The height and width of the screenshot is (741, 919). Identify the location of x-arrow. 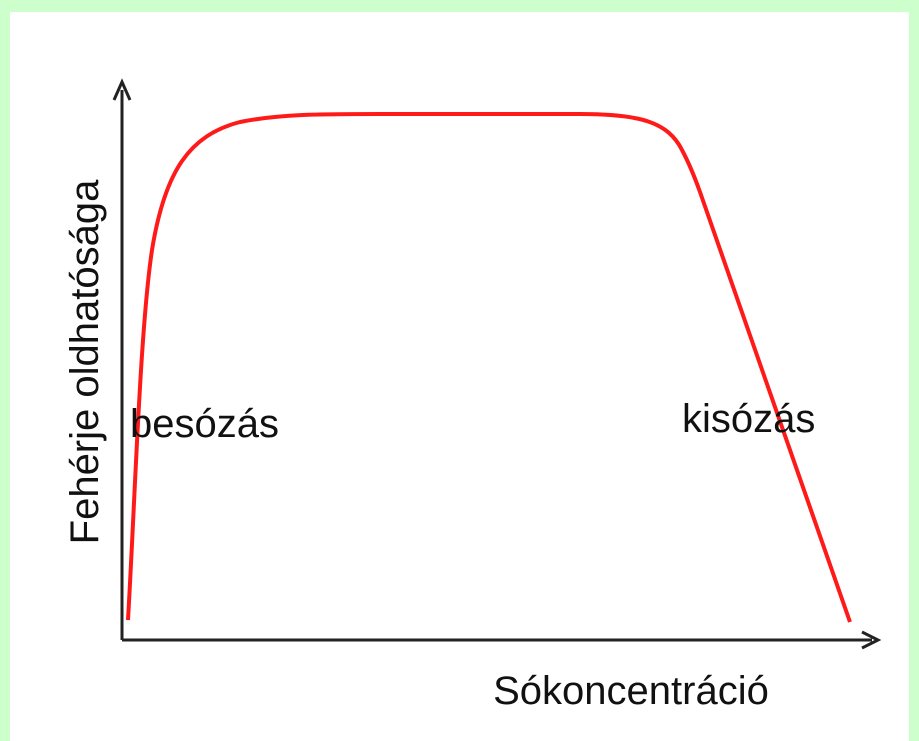
(871, 640).